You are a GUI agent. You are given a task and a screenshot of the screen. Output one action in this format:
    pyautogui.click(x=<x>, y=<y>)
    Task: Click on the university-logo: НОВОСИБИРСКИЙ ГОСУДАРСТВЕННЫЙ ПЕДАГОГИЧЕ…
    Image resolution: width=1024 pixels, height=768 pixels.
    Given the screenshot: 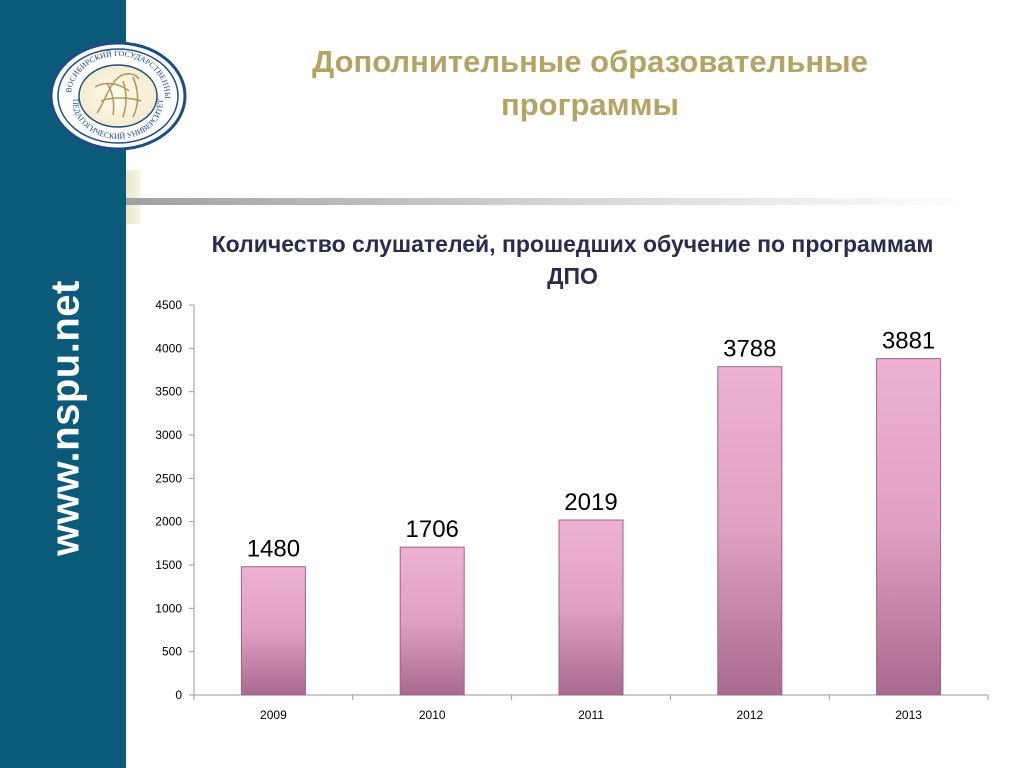 What is the action you would take?
    pyautogui.click(x=118, y=96)
    